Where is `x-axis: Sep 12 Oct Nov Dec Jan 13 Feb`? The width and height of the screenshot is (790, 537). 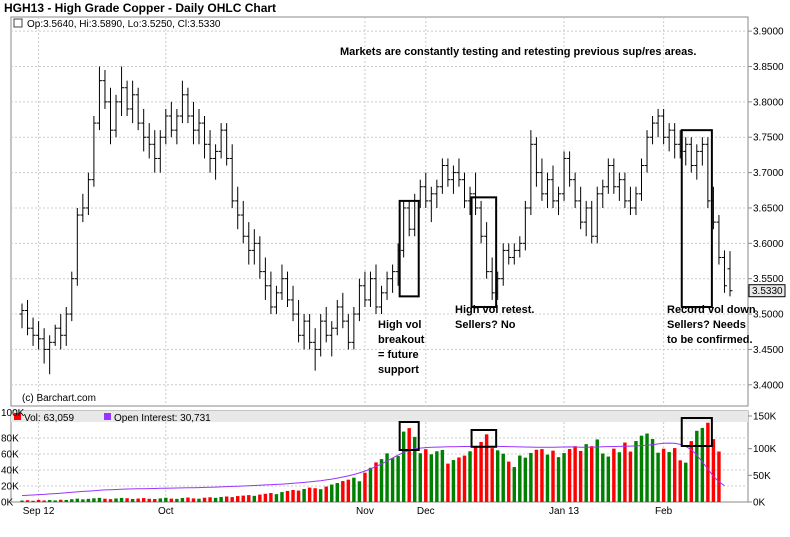 x-axis: Sep 12 Oct Nov Dec Jan 13 Feb is located at coordinates (348, 511).